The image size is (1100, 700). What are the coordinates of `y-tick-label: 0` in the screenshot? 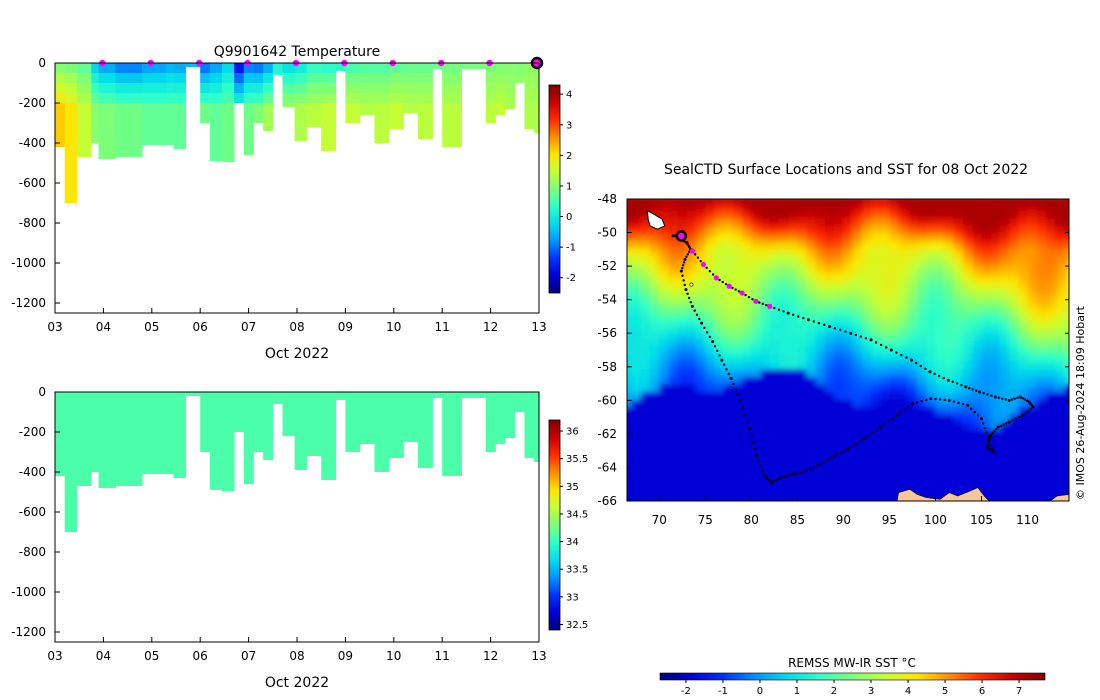 It's located at (42, 63).